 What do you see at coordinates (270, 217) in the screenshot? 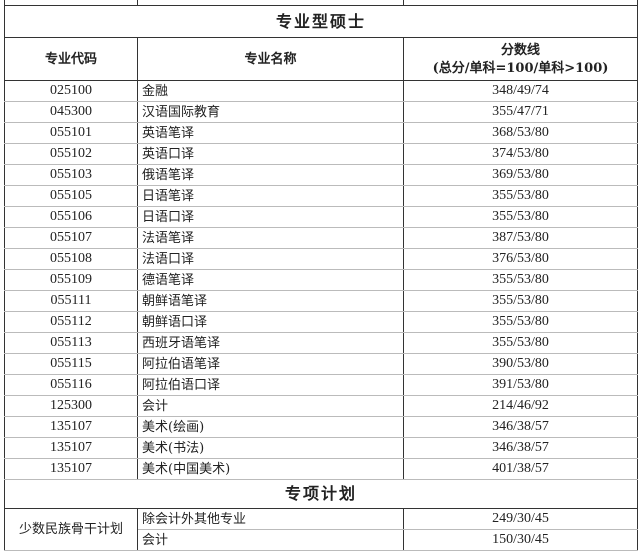
I see `major-name: 日语口译` at bounding box center [270, 217].